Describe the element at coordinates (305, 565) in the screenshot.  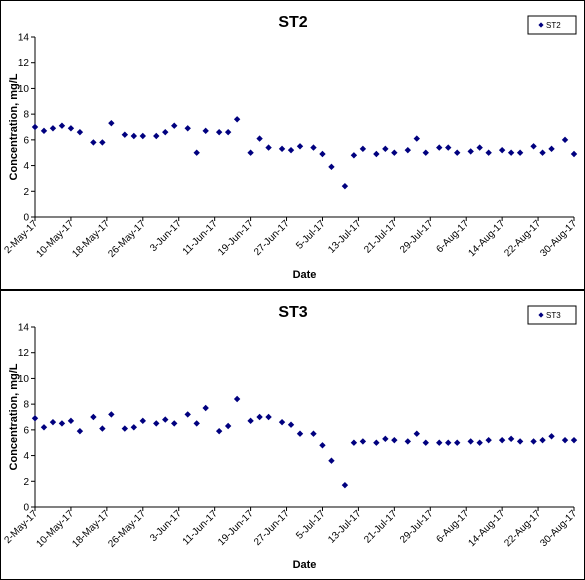
I see `x-axis-label: Date` at that location.